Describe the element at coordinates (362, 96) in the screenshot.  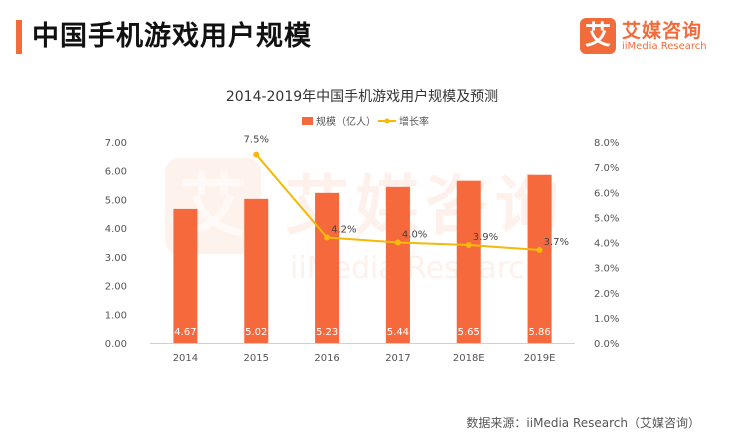
I see `chart-title: 2014-2019年中国手机游戏用户规模及预测` at that location.